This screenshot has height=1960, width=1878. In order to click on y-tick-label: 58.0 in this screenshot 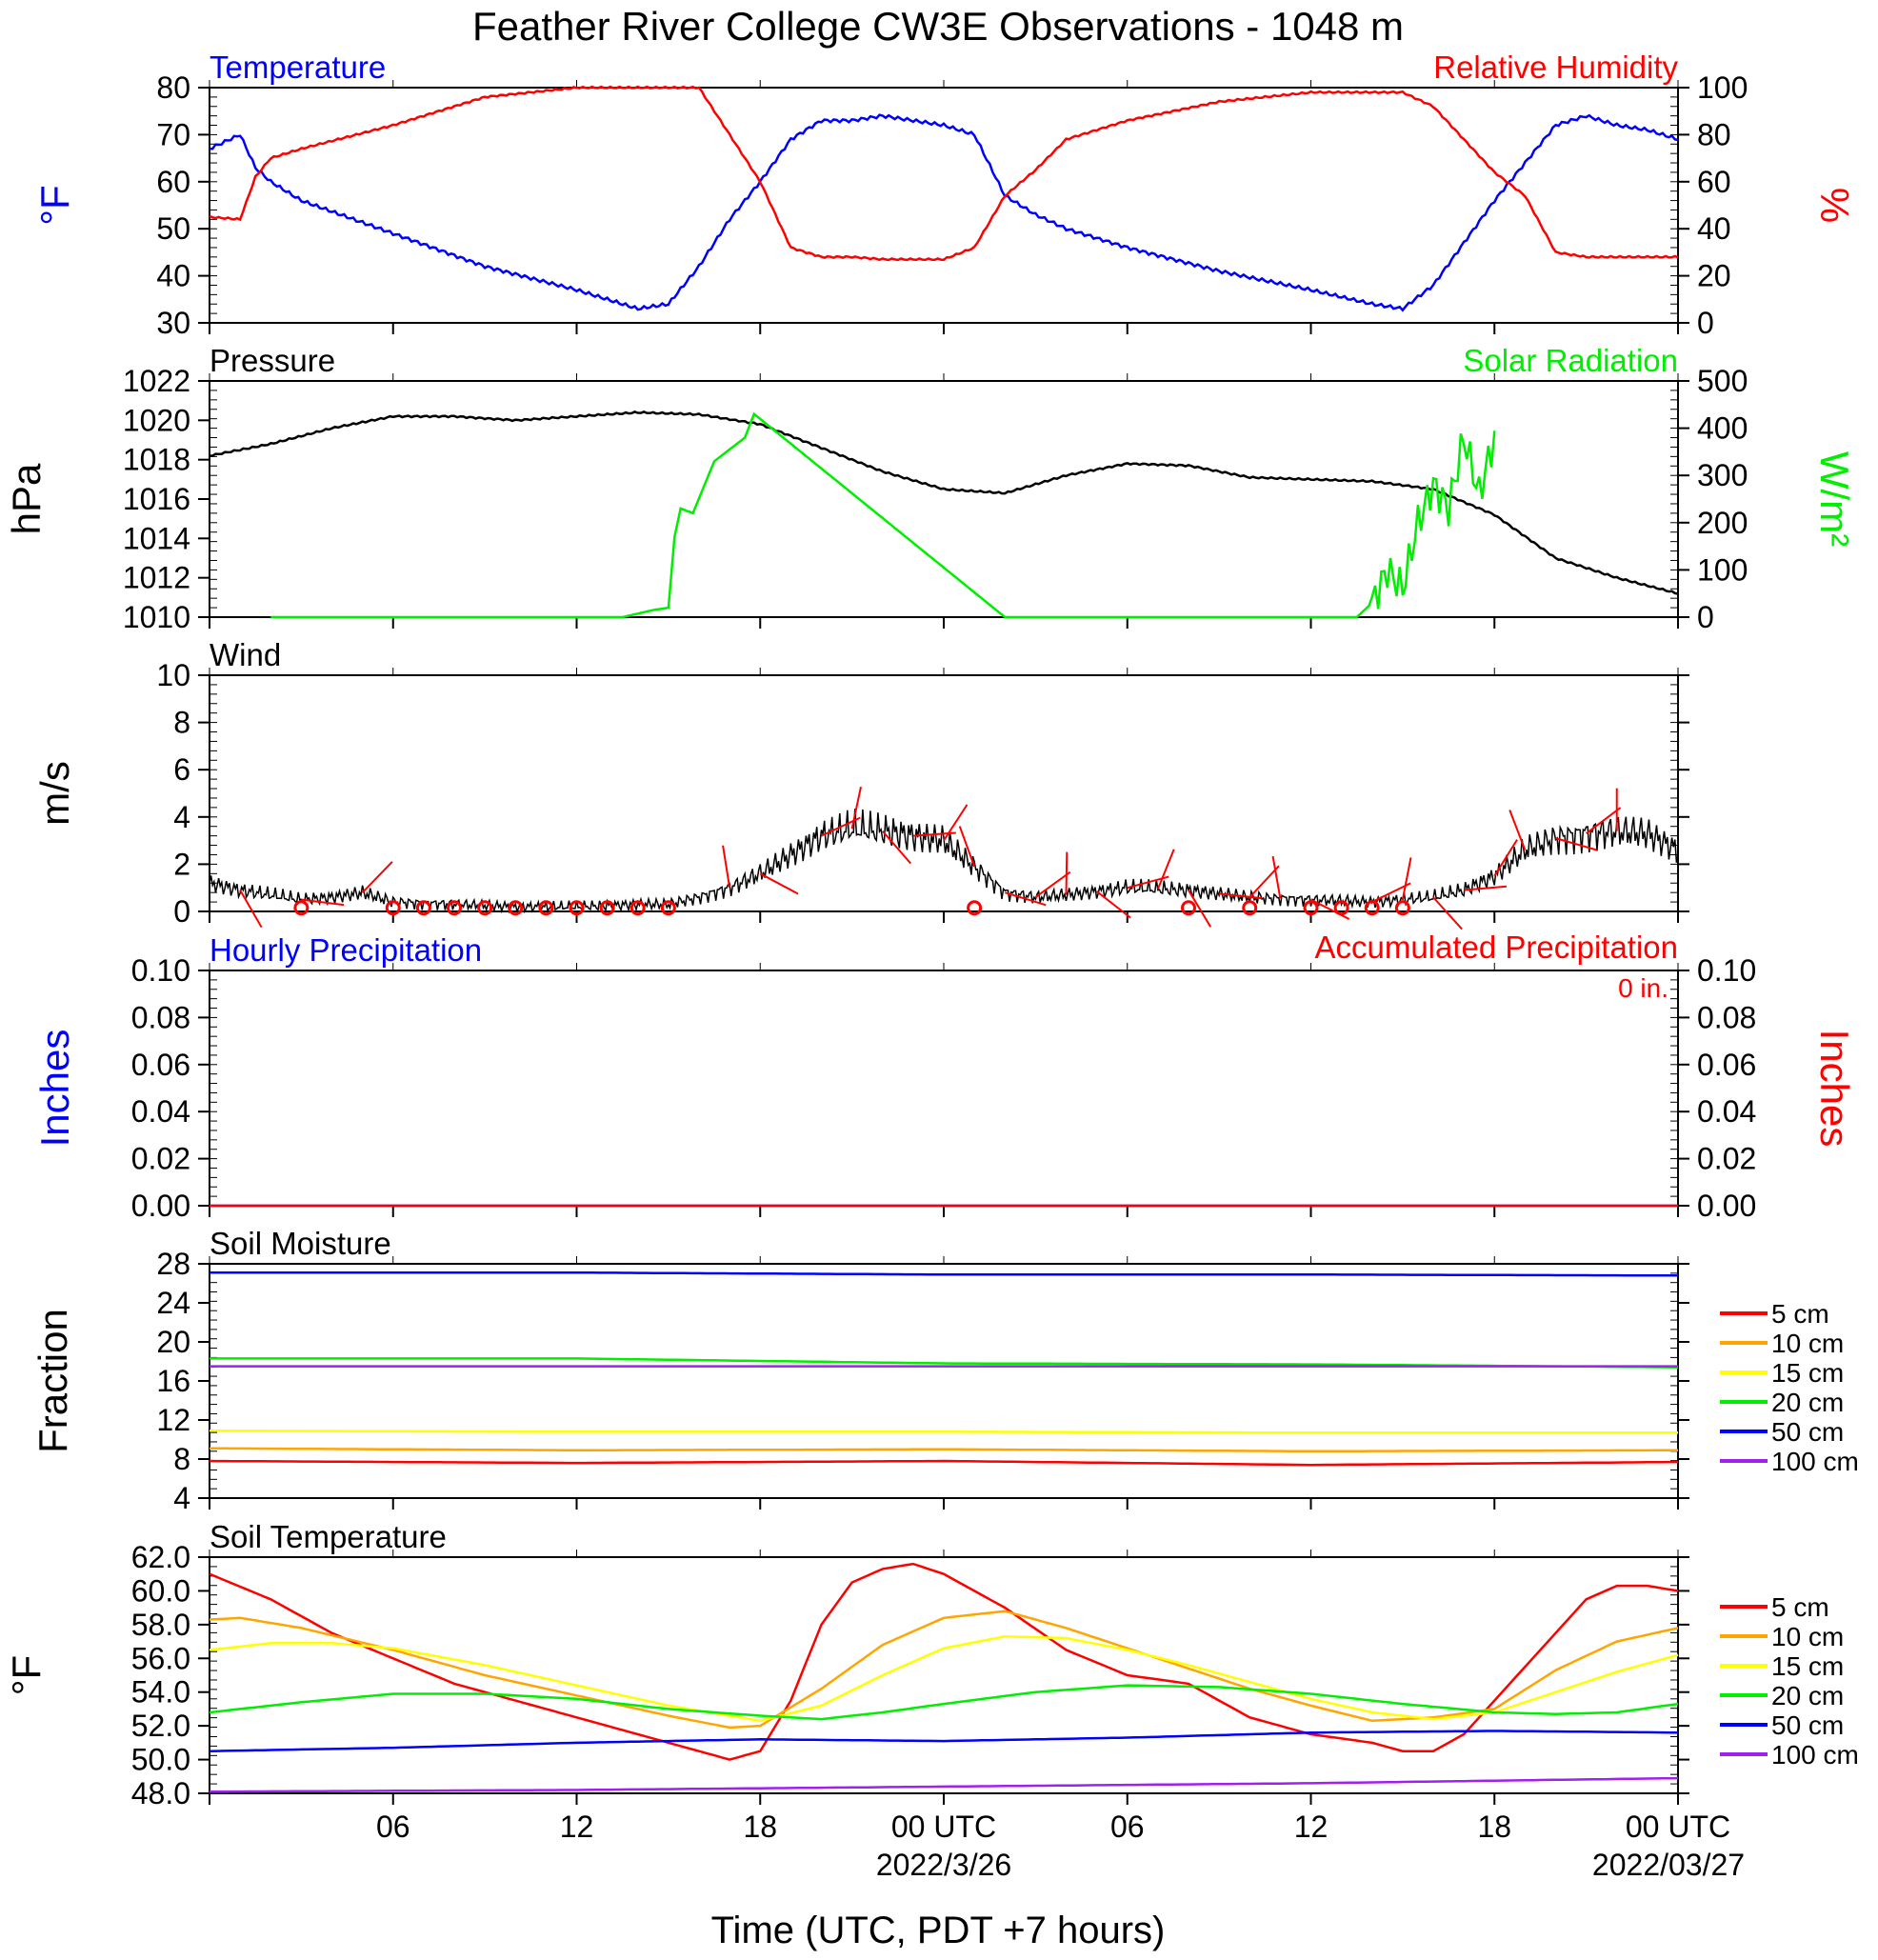, I will do `click(160, 1625)`.